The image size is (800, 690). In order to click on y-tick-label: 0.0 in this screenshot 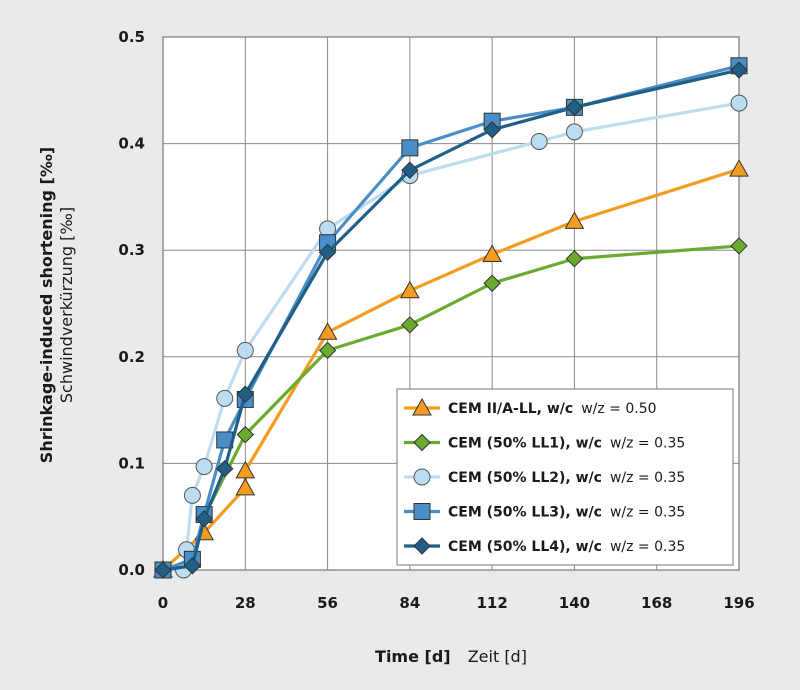, I will do `click(131, 570)`.